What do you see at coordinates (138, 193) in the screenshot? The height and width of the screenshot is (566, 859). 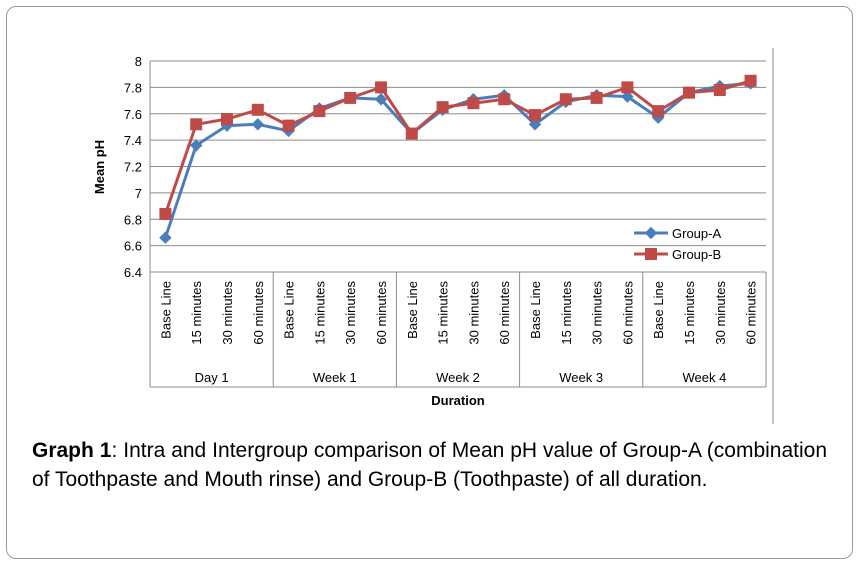 I see `y-tick-label: 7` at bounding box center [138, 193].